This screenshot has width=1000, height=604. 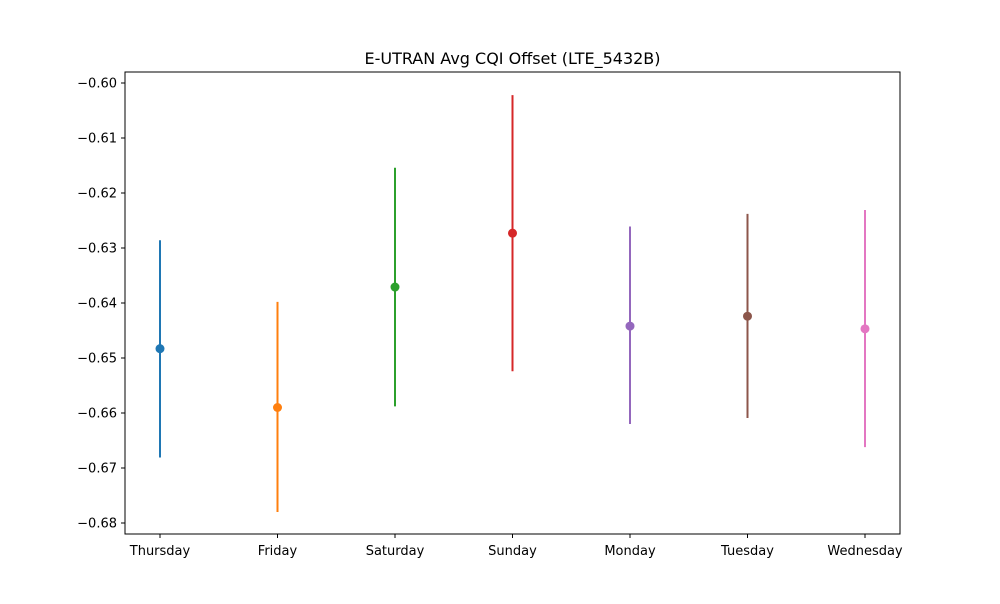 What do you see at coordinates (97, 469) in the screenshot?
I see `y-tick-label: −0.67` at bounding box center [97, 469].